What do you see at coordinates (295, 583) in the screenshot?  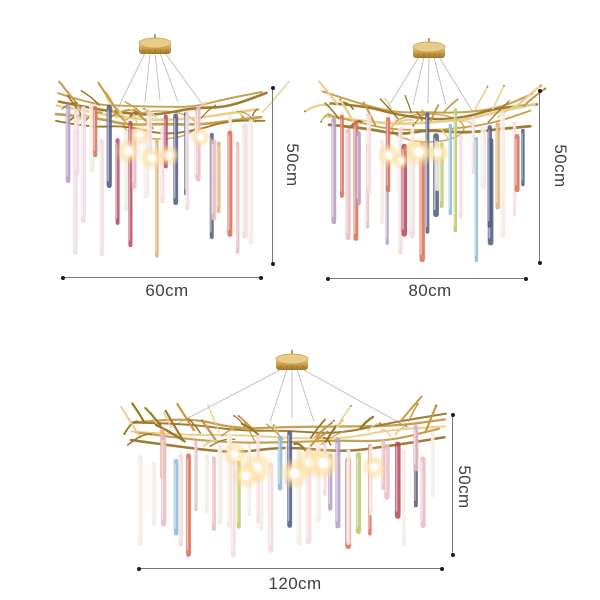 I see `width-dimension-label-120: 120cm` at bounding box center [295, 583].